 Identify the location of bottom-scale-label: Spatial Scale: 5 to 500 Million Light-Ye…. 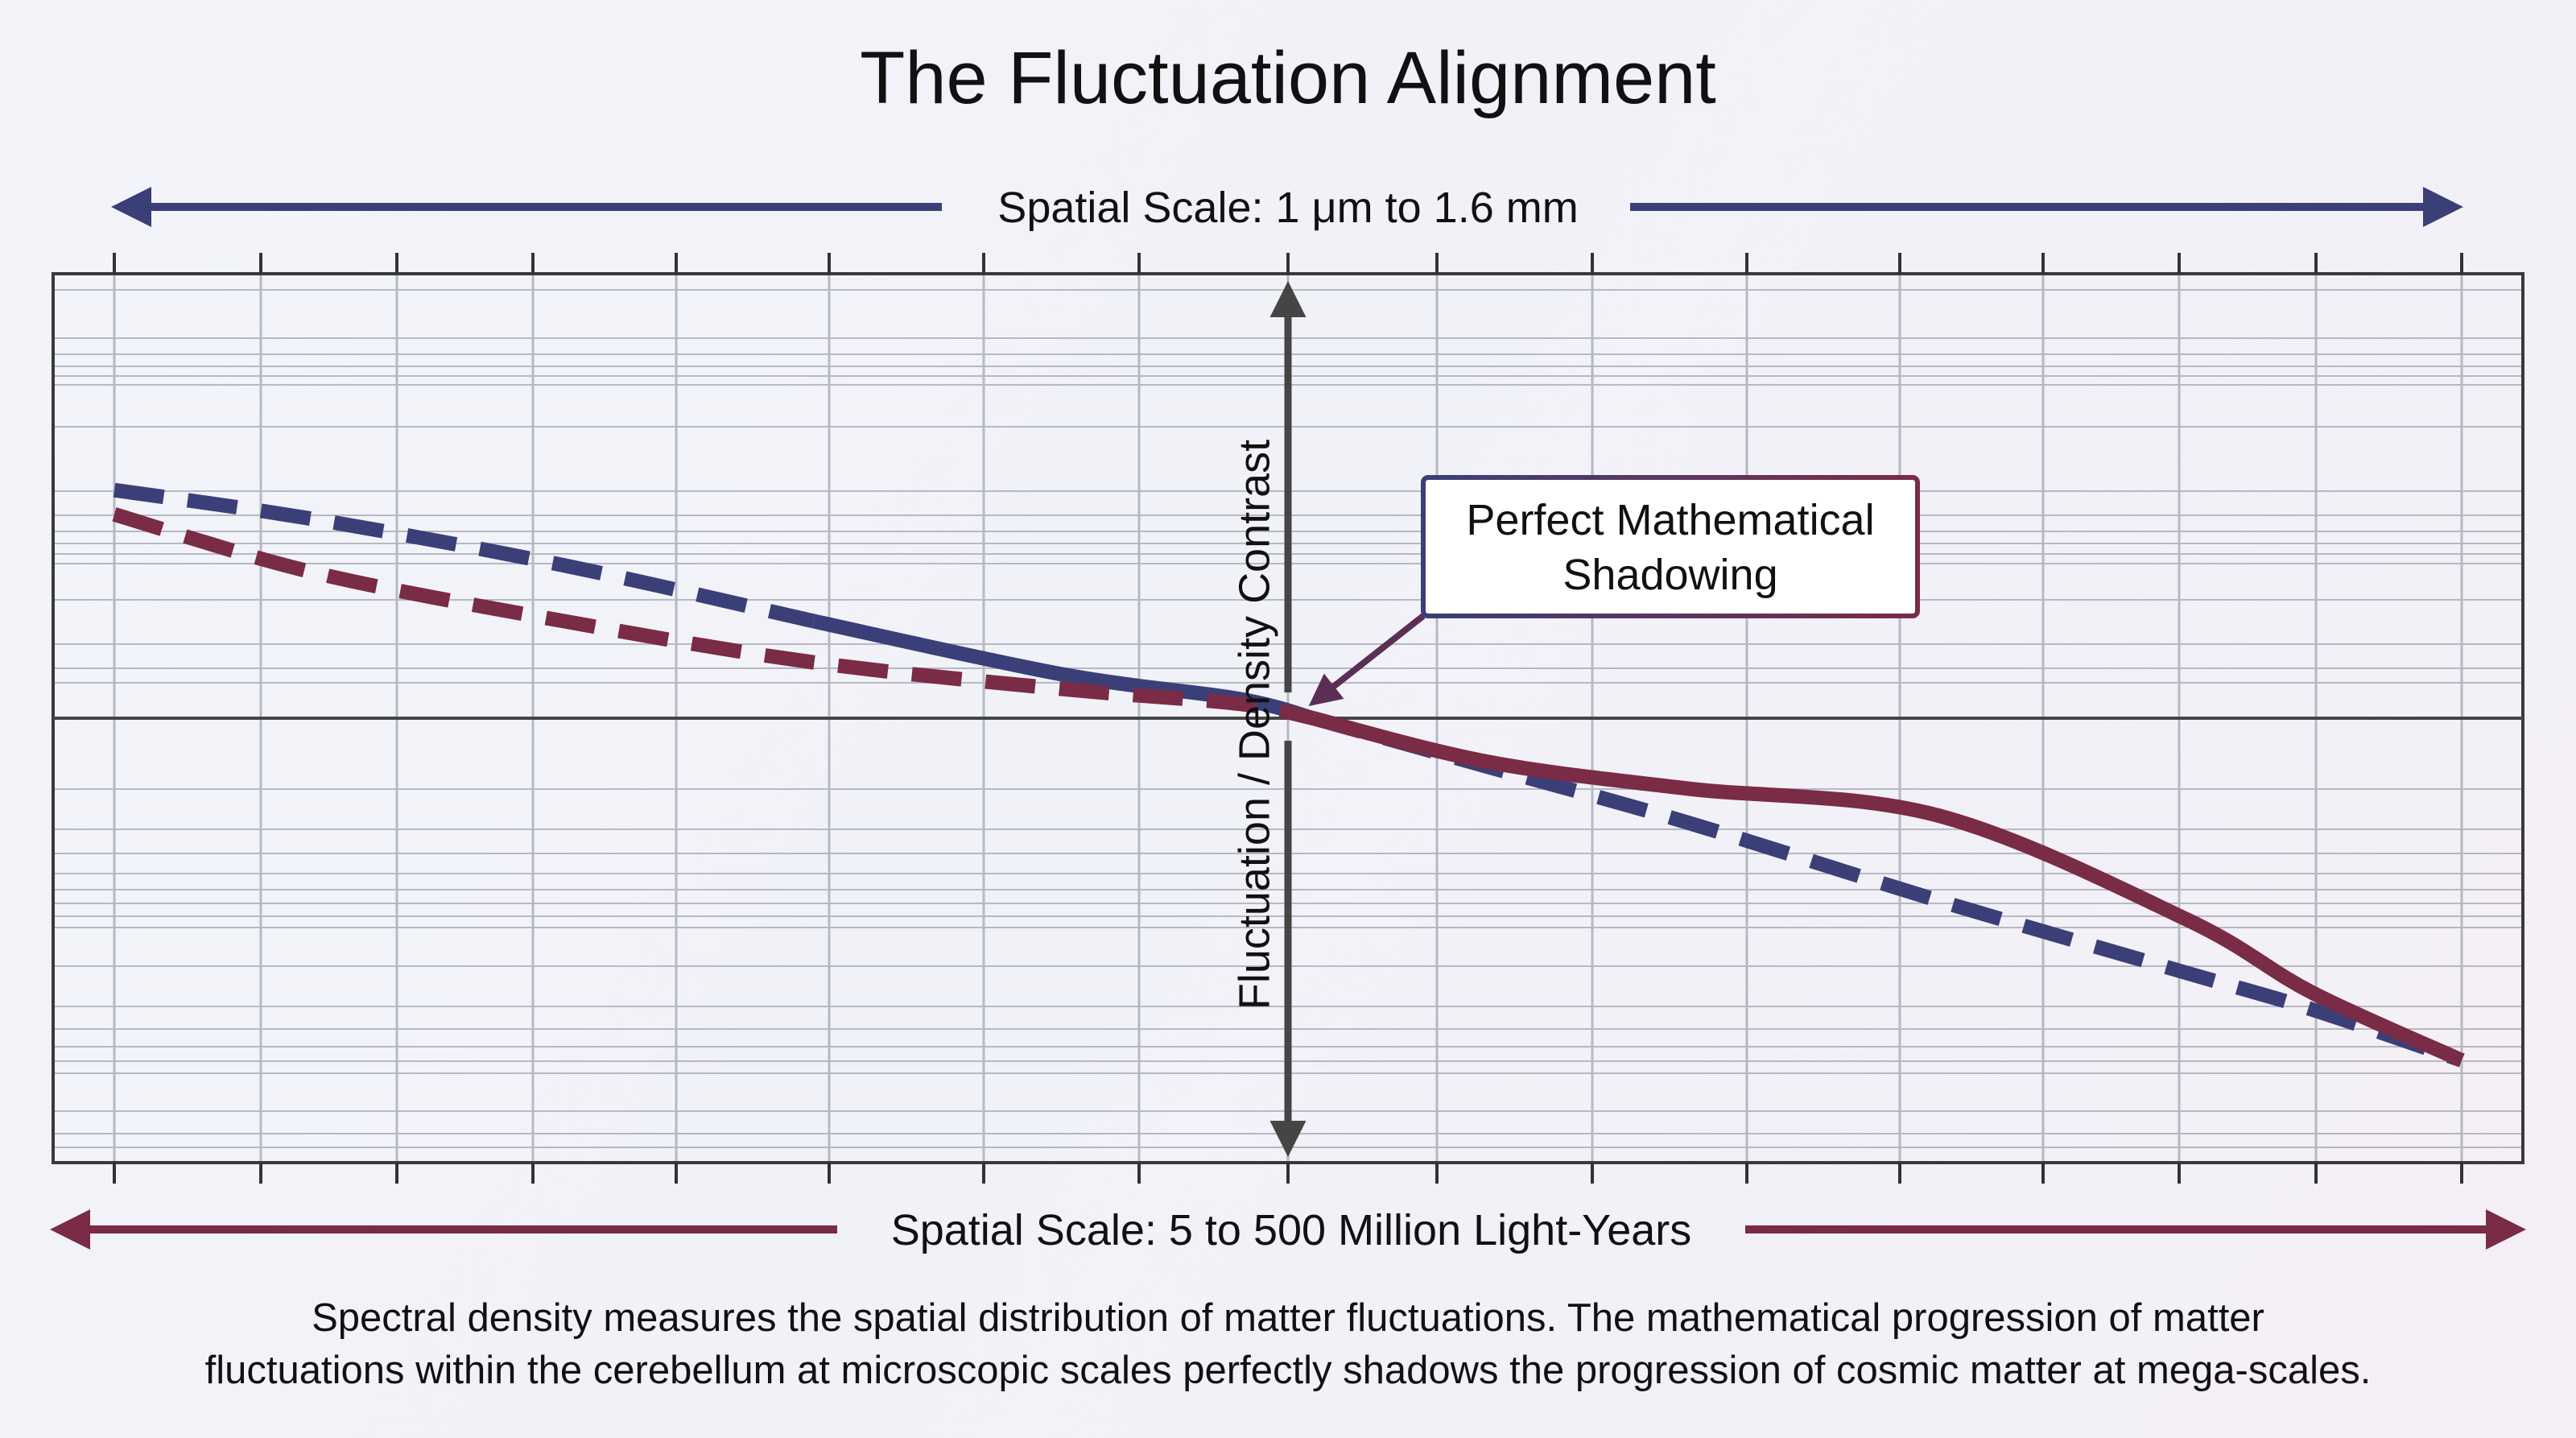
(1291, 1230).